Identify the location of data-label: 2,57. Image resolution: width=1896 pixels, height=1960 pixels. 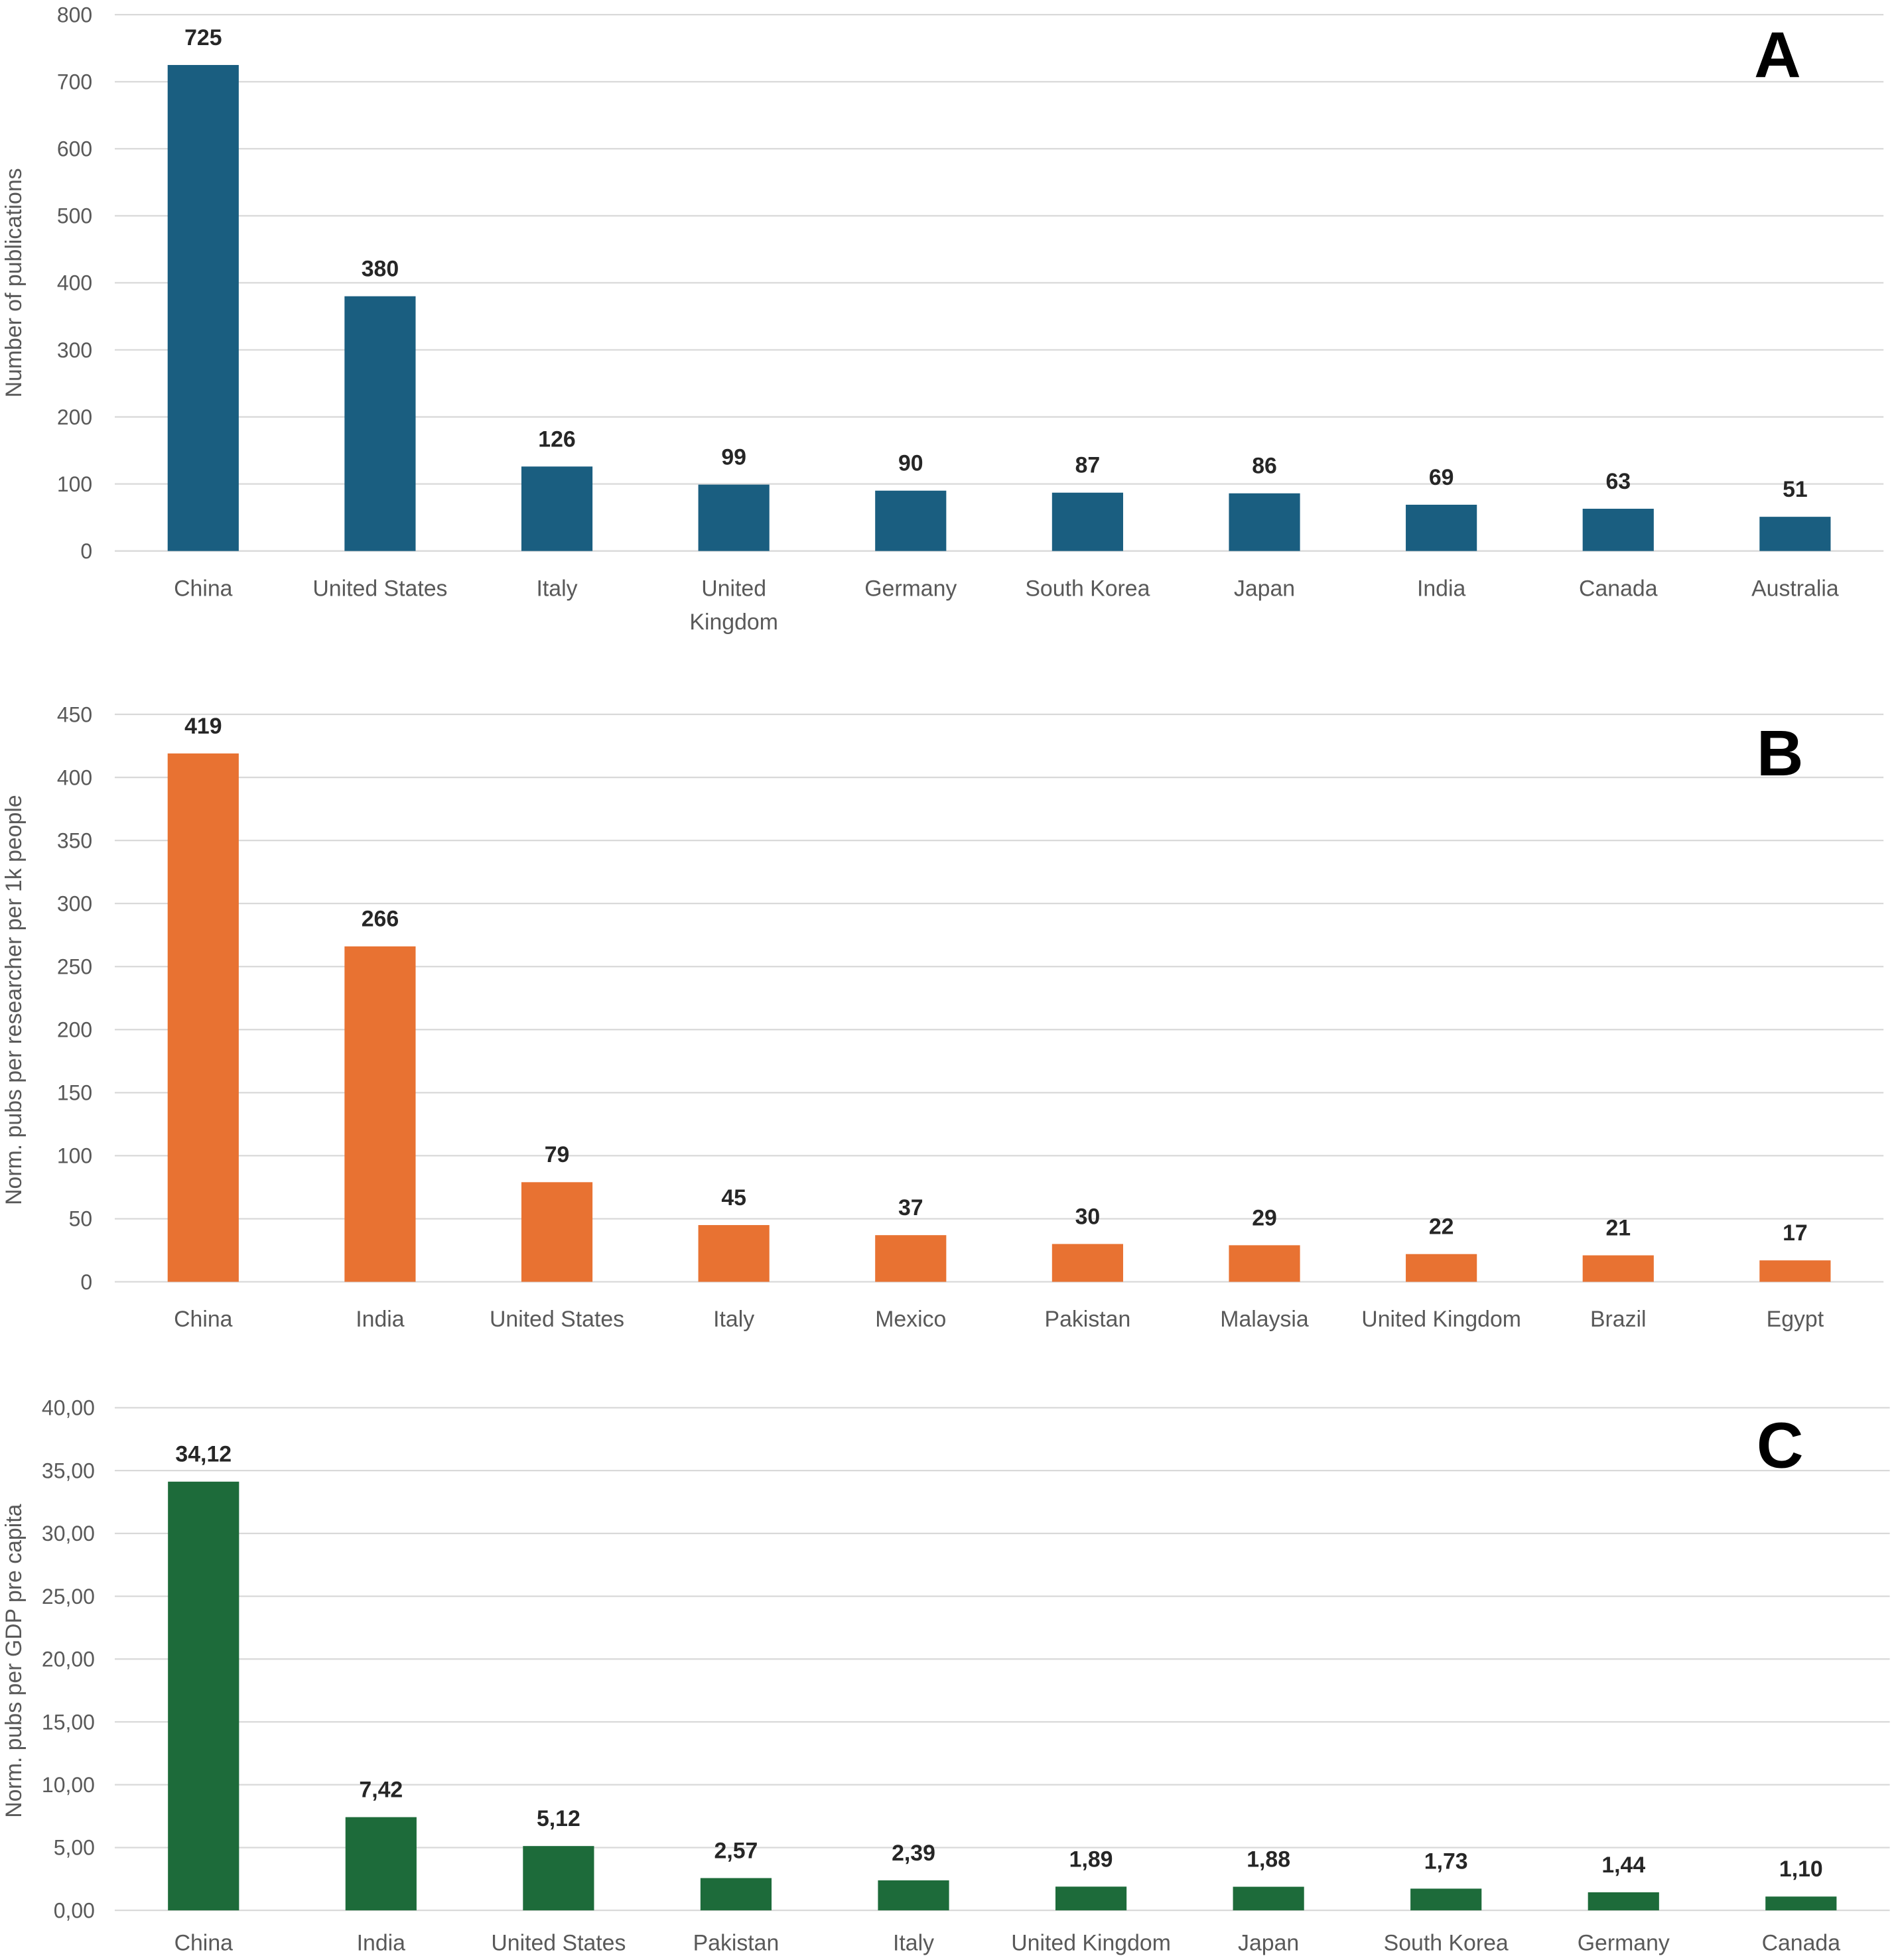
(736, 1851).